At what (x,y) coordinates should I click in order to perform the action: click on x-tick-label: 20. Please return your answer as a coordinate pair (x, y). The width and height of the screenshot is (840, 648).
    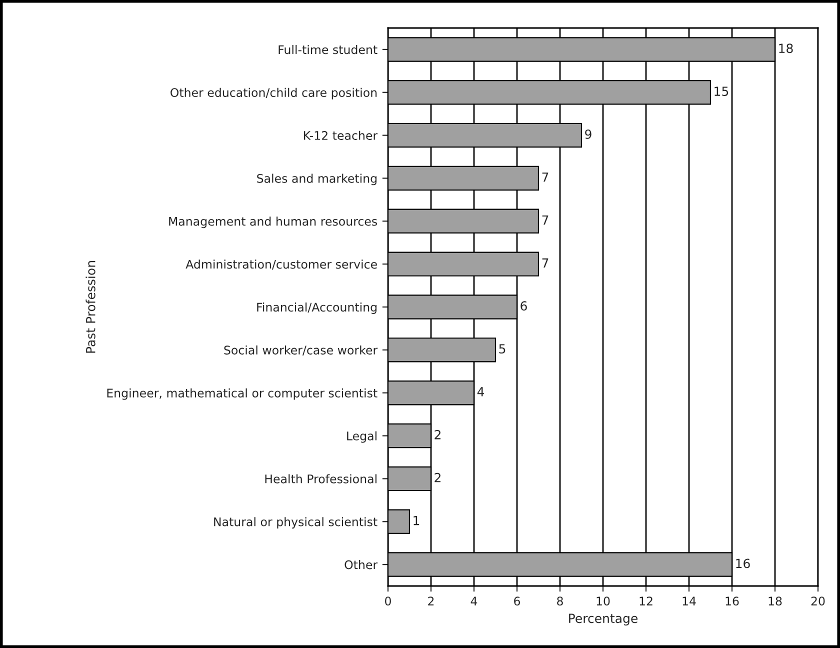
    Looking at the image, I should click on (818, 601).